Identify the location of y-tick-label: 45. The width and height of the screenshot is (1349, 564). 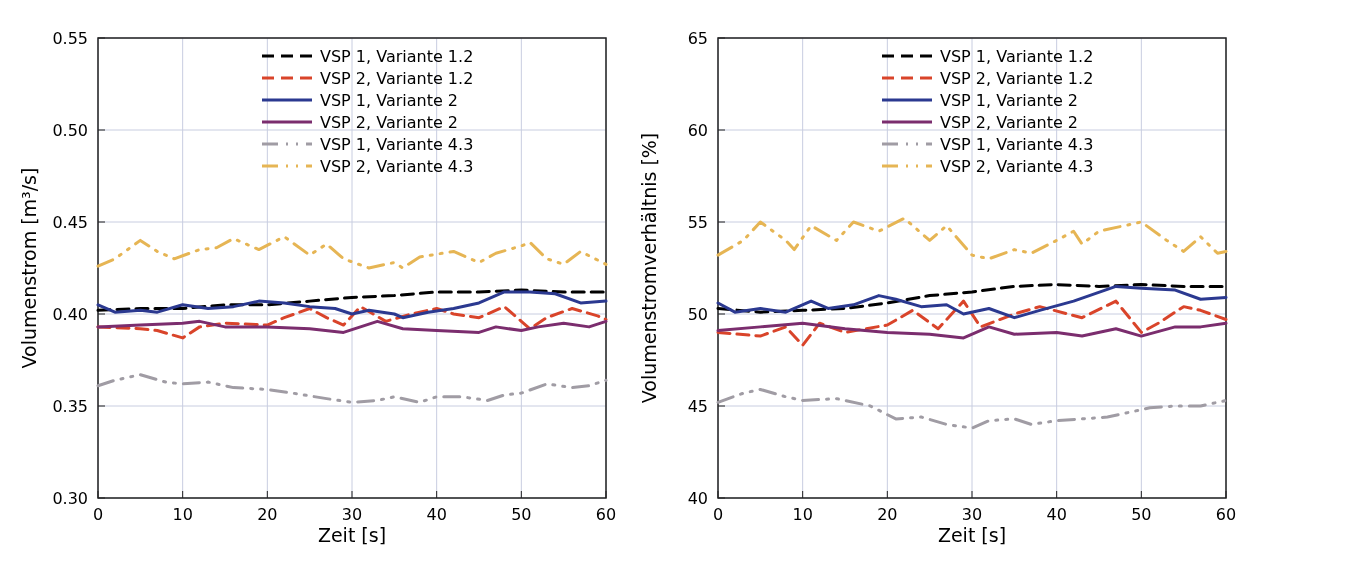
(697, 406).